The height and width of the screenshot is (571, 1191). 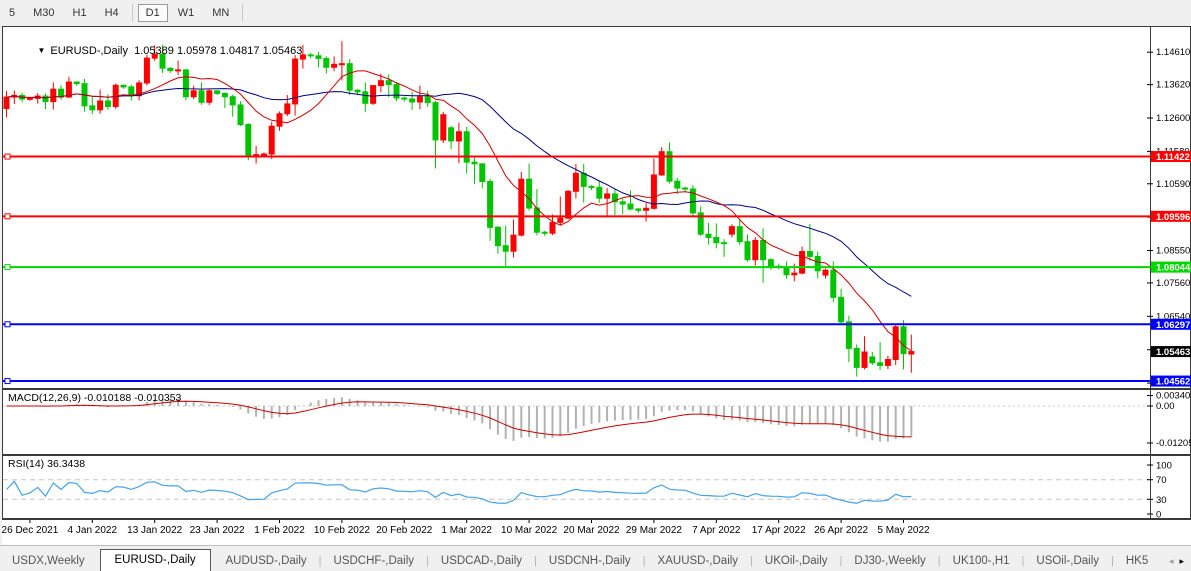 I want to click on svg-text: 0.00, so click(x=1165, y=406).